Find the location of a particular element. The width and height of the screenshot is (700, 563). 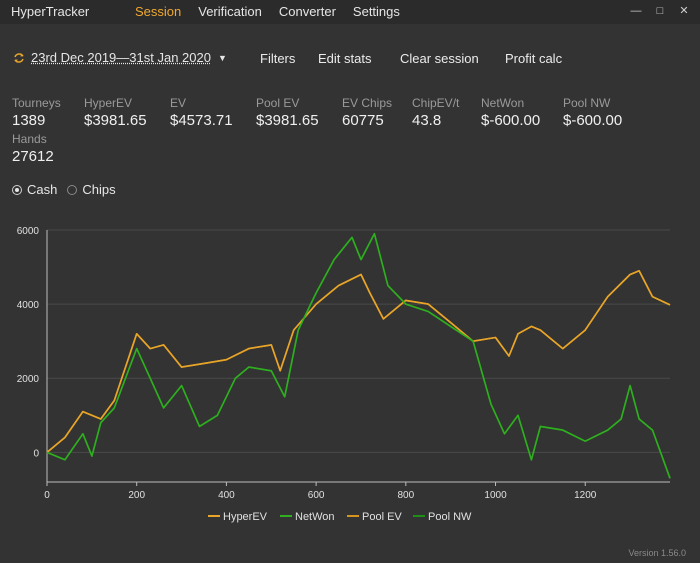

stat-label: EV Chips is located at coordinates (367, 103).